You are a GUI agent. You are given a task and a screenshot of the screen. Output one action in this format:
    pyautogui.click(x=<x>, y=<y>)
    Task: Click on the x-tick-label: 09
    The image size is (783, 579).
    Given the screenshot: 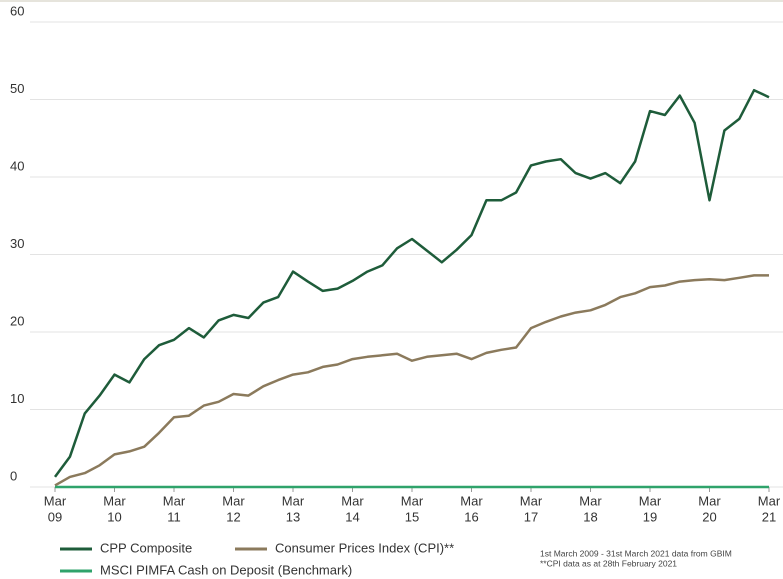 What is the action you would take?
    pyautogui.click(x=55, y=516)
    